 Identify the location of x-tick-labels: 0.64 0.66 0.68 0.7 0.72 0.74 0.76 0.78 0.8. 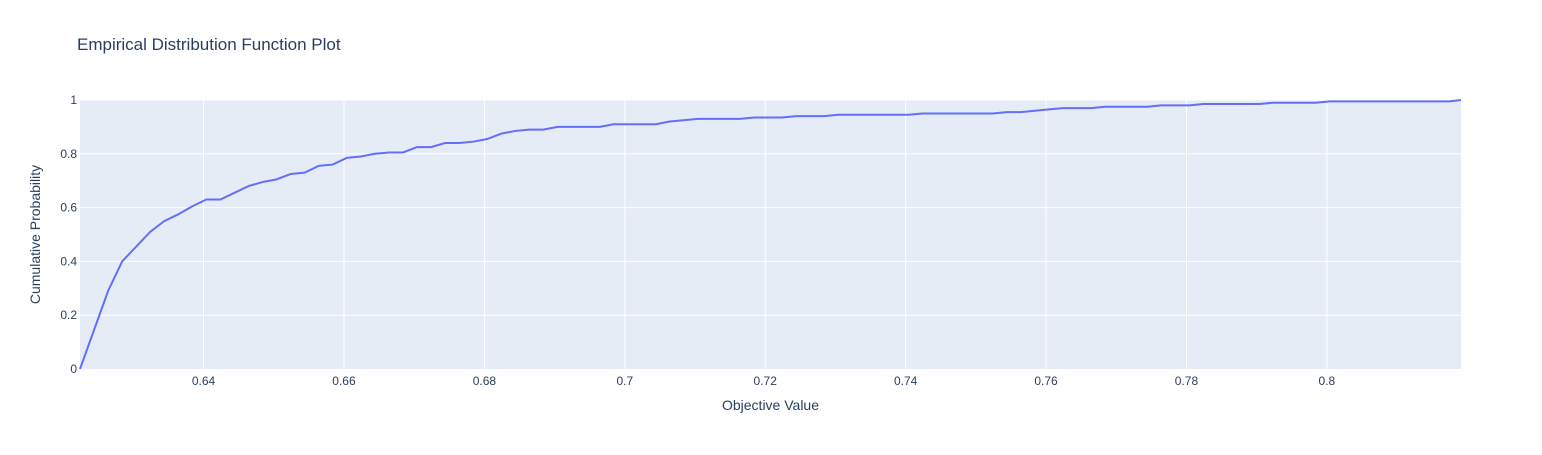
(764, 381).